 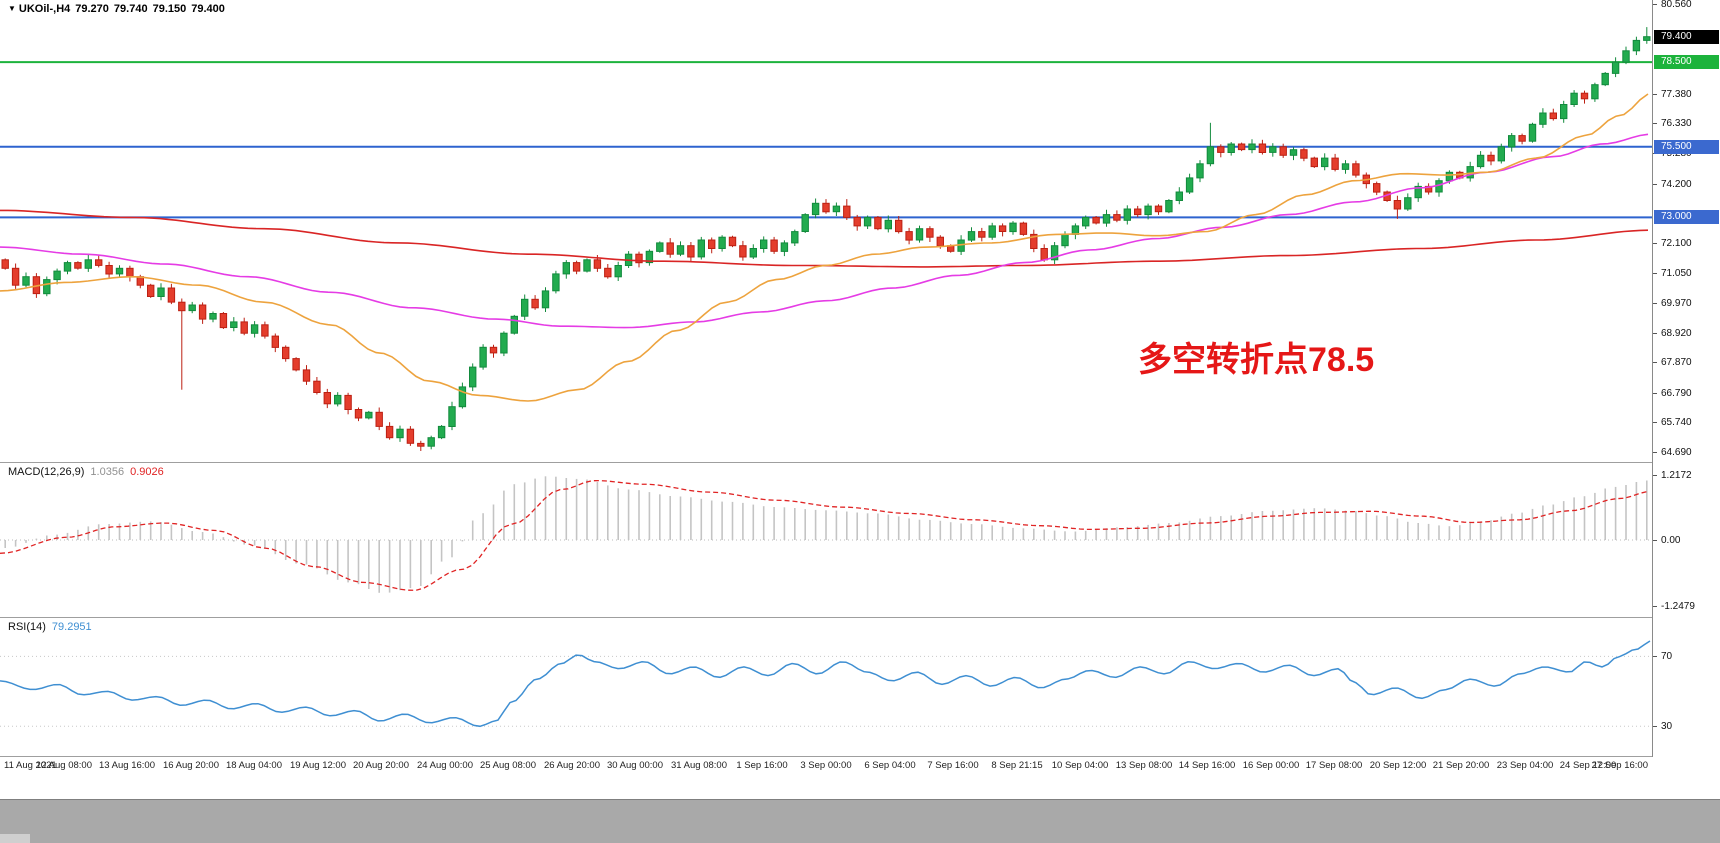 What do you see at coordinates (1667, 657) in the screenshot?
I see `rsi-level-label: 70` at bounding box center [1667, 657].